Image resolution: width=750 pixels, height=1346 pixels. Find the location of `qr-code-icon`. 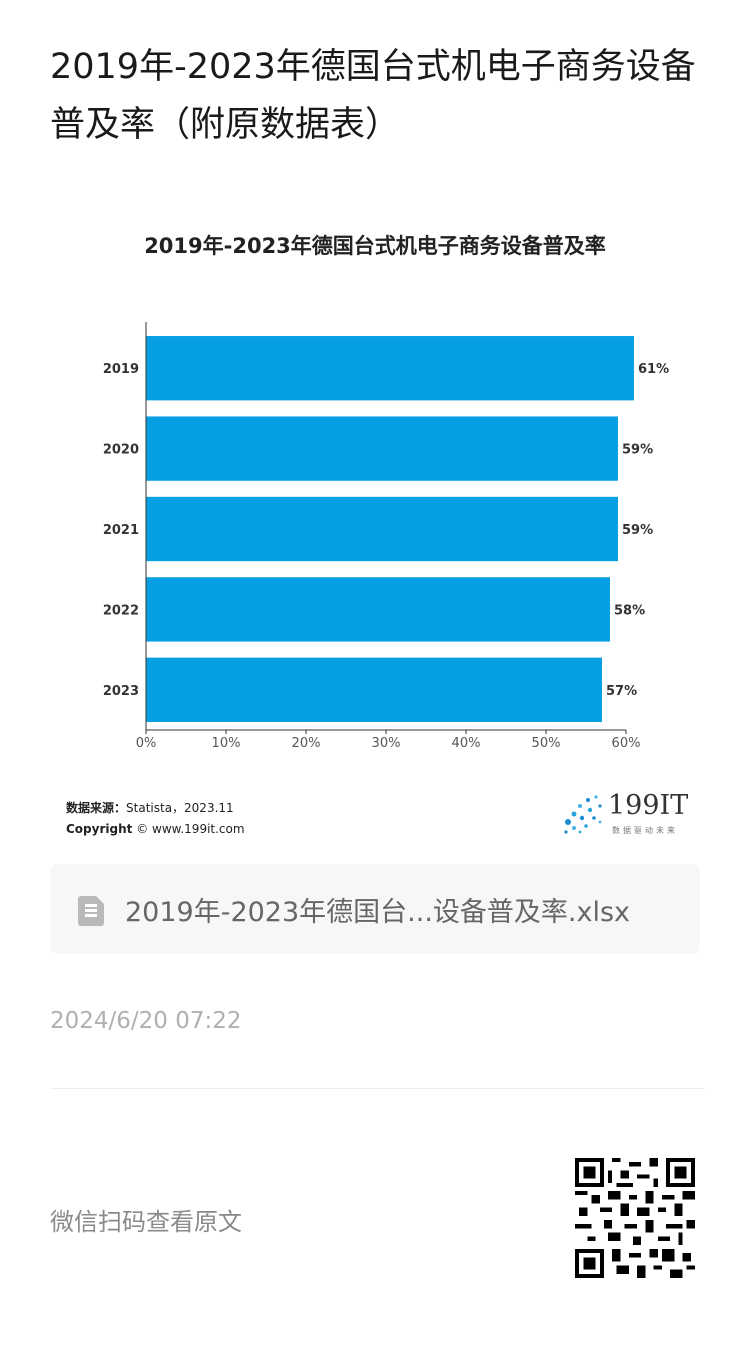

qr-code-icon is located at coordinates (635, 1218).